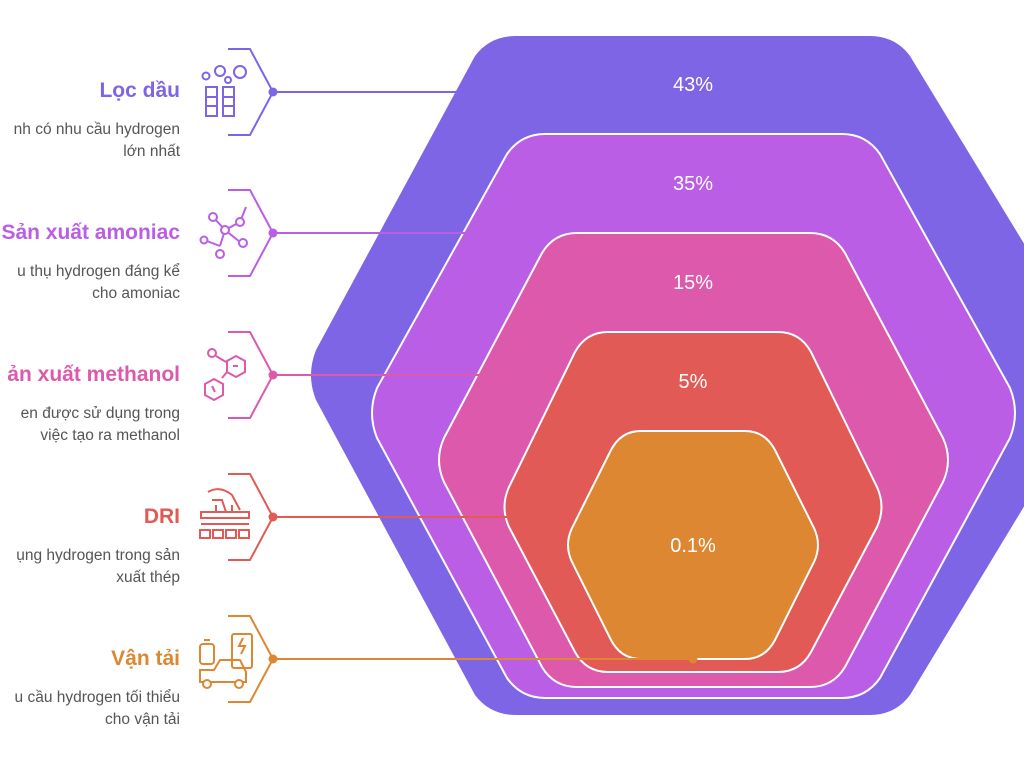 This screenshot has width=1024, height=759. I want to click on desc-van-tai: u cầu hydrogen tối thiểu cho vận tải, so click(97, 709).